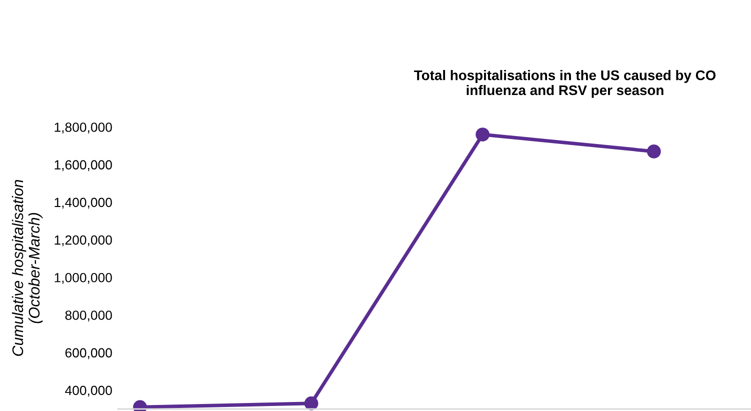 The height and width of the screenshot is (411, 751). Describe the element at coordinates (88, 354) in the screenshot. I see `y-tick-label: 600,000` at that location.